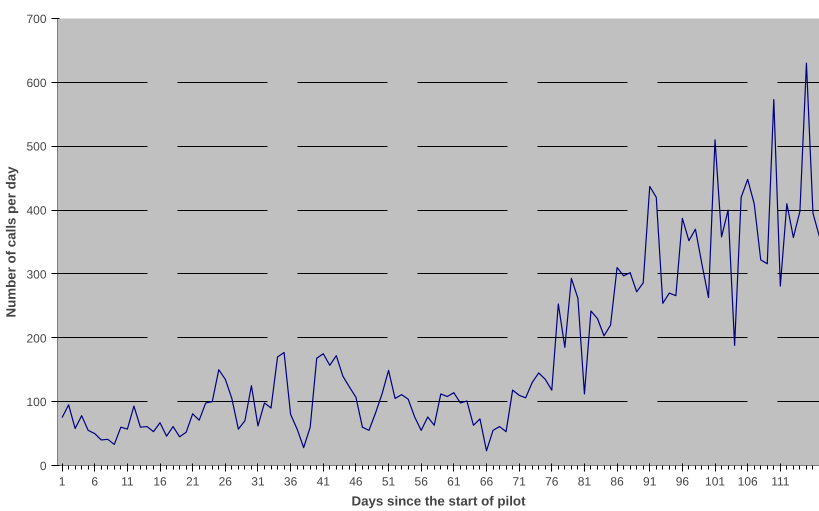 The height and width of the screenshot is (511, 819). I want to click on x-tick-label: 96, so click(683, 481).